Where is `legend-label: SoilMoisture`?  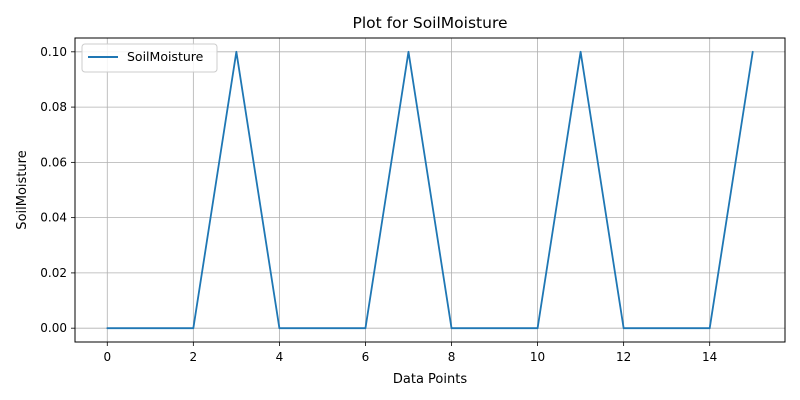
legend-label: SoilMoisture is located at coordinates (165, 56).